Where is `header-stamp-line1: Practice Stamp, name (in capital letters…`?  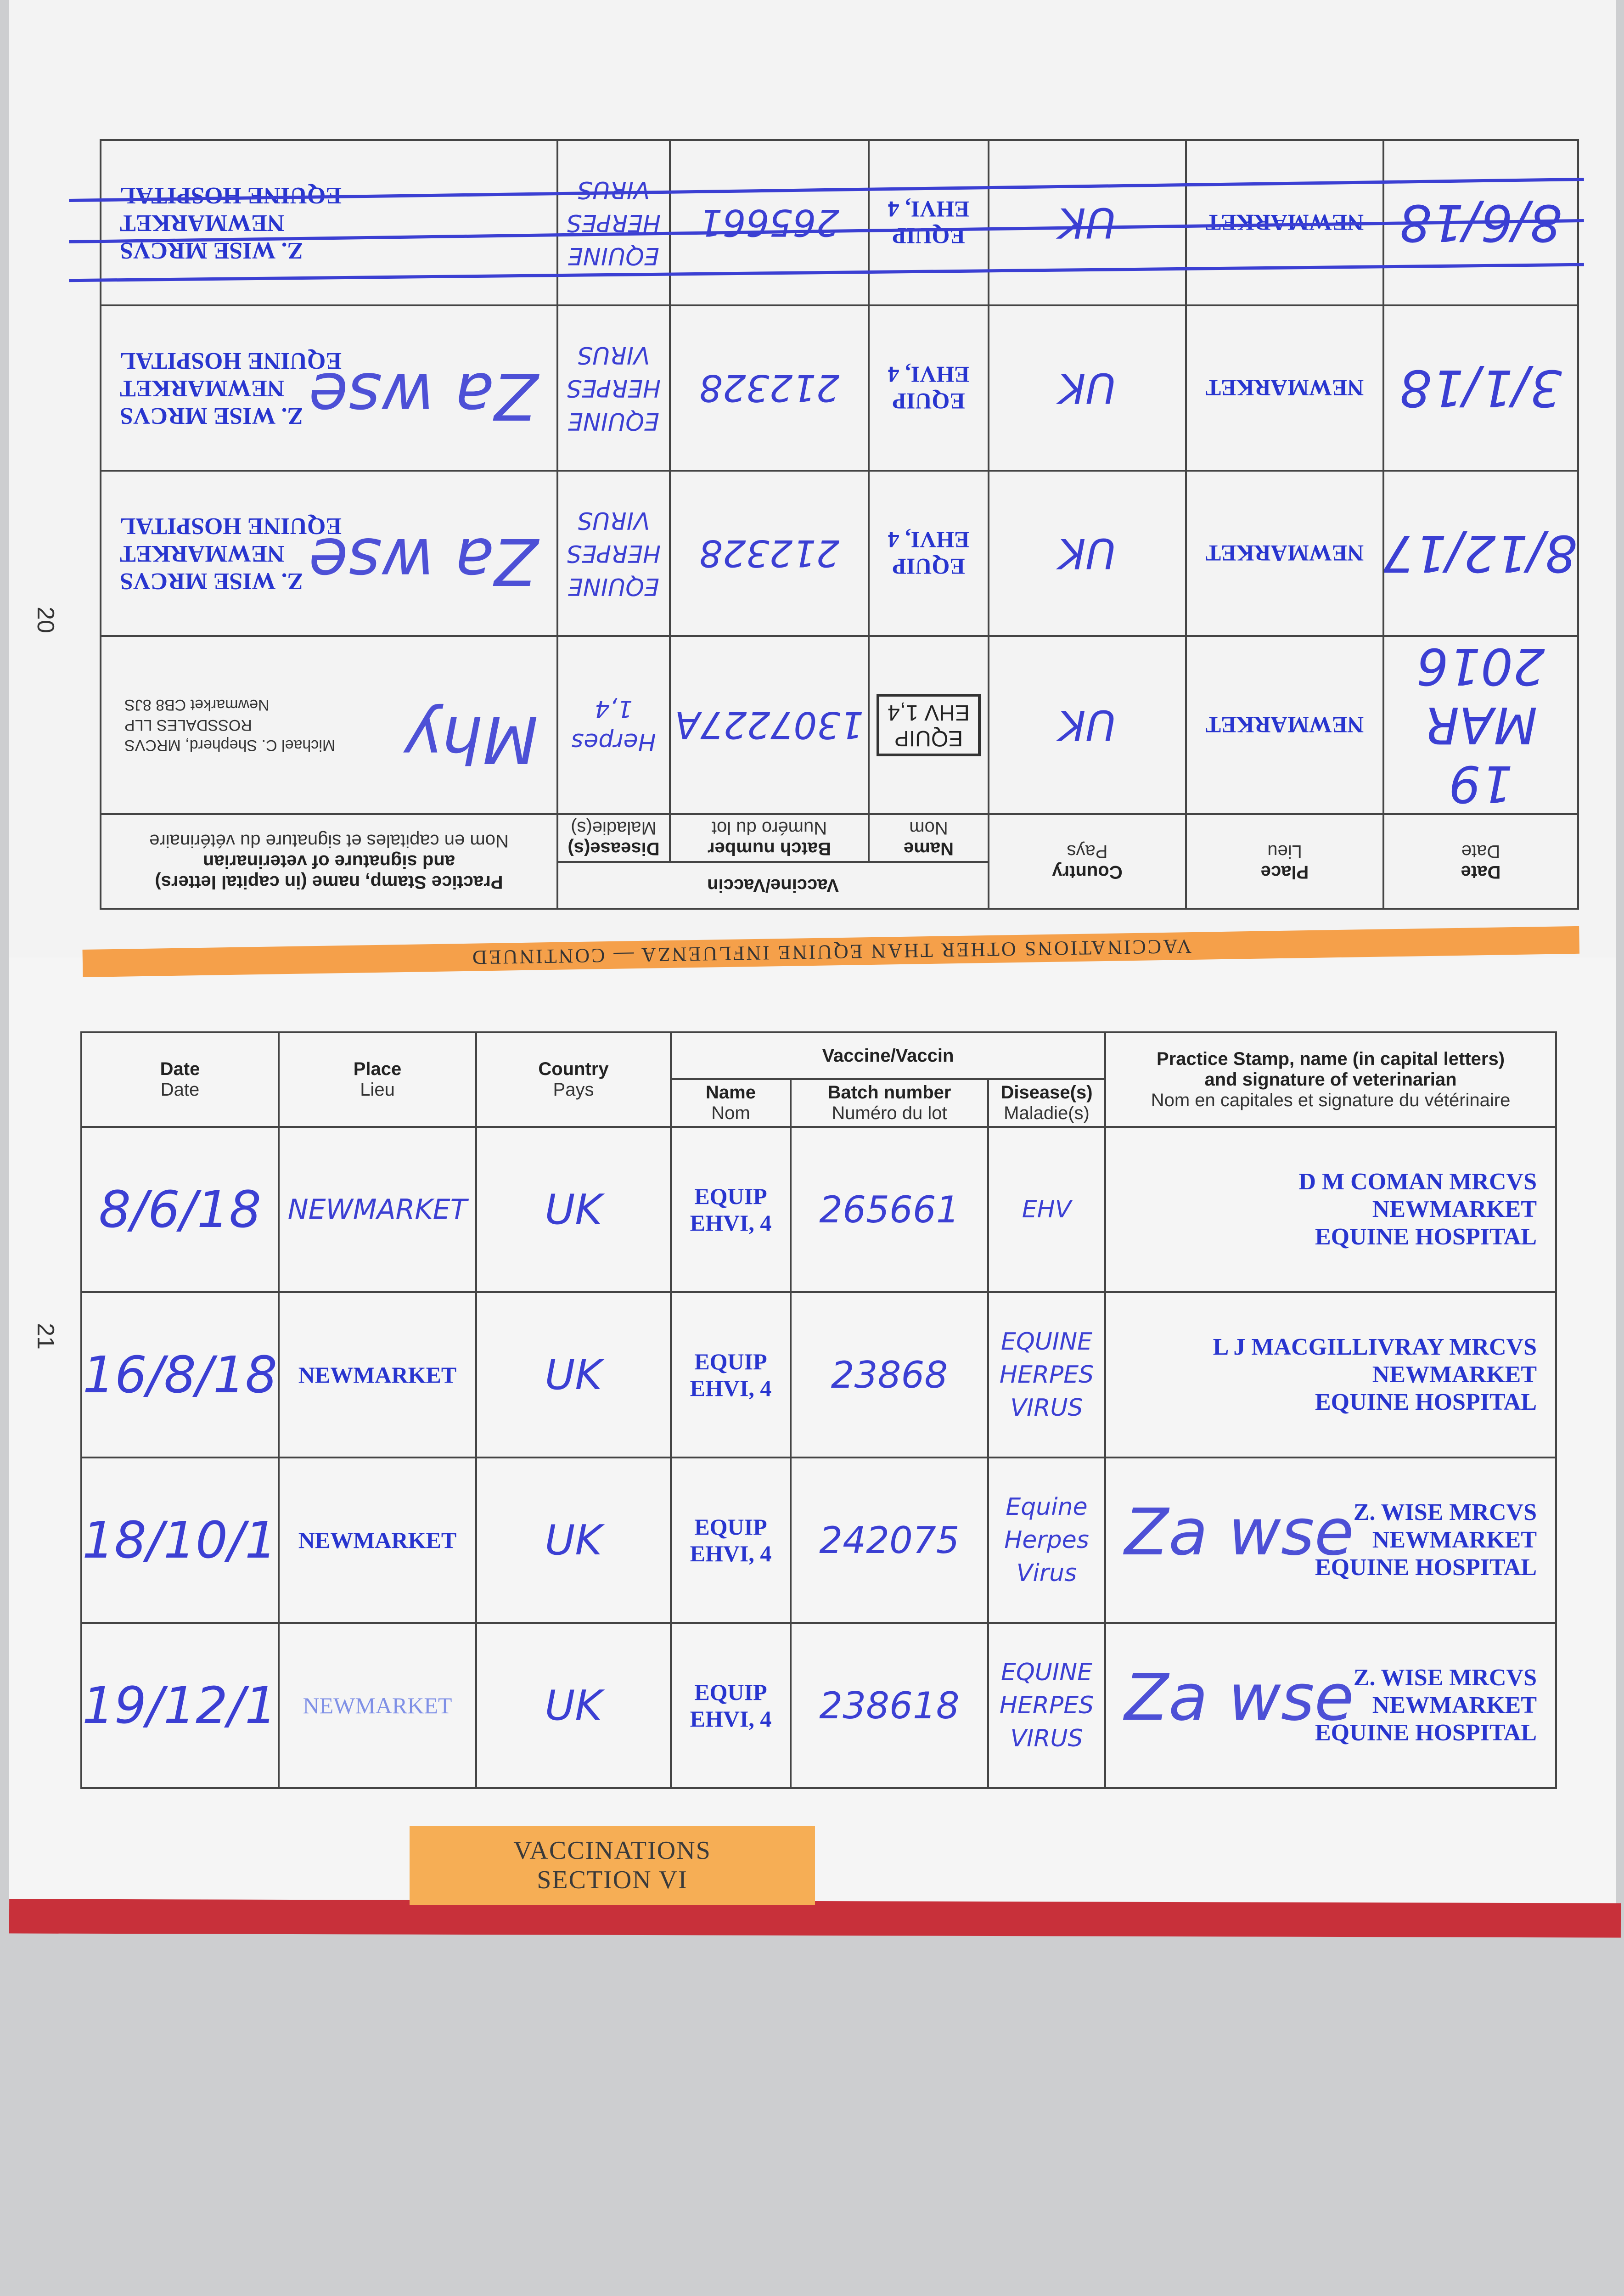 header-stamp-line1: Practice Stamp, name (in capital letters… is located at coordinates (329, 882).